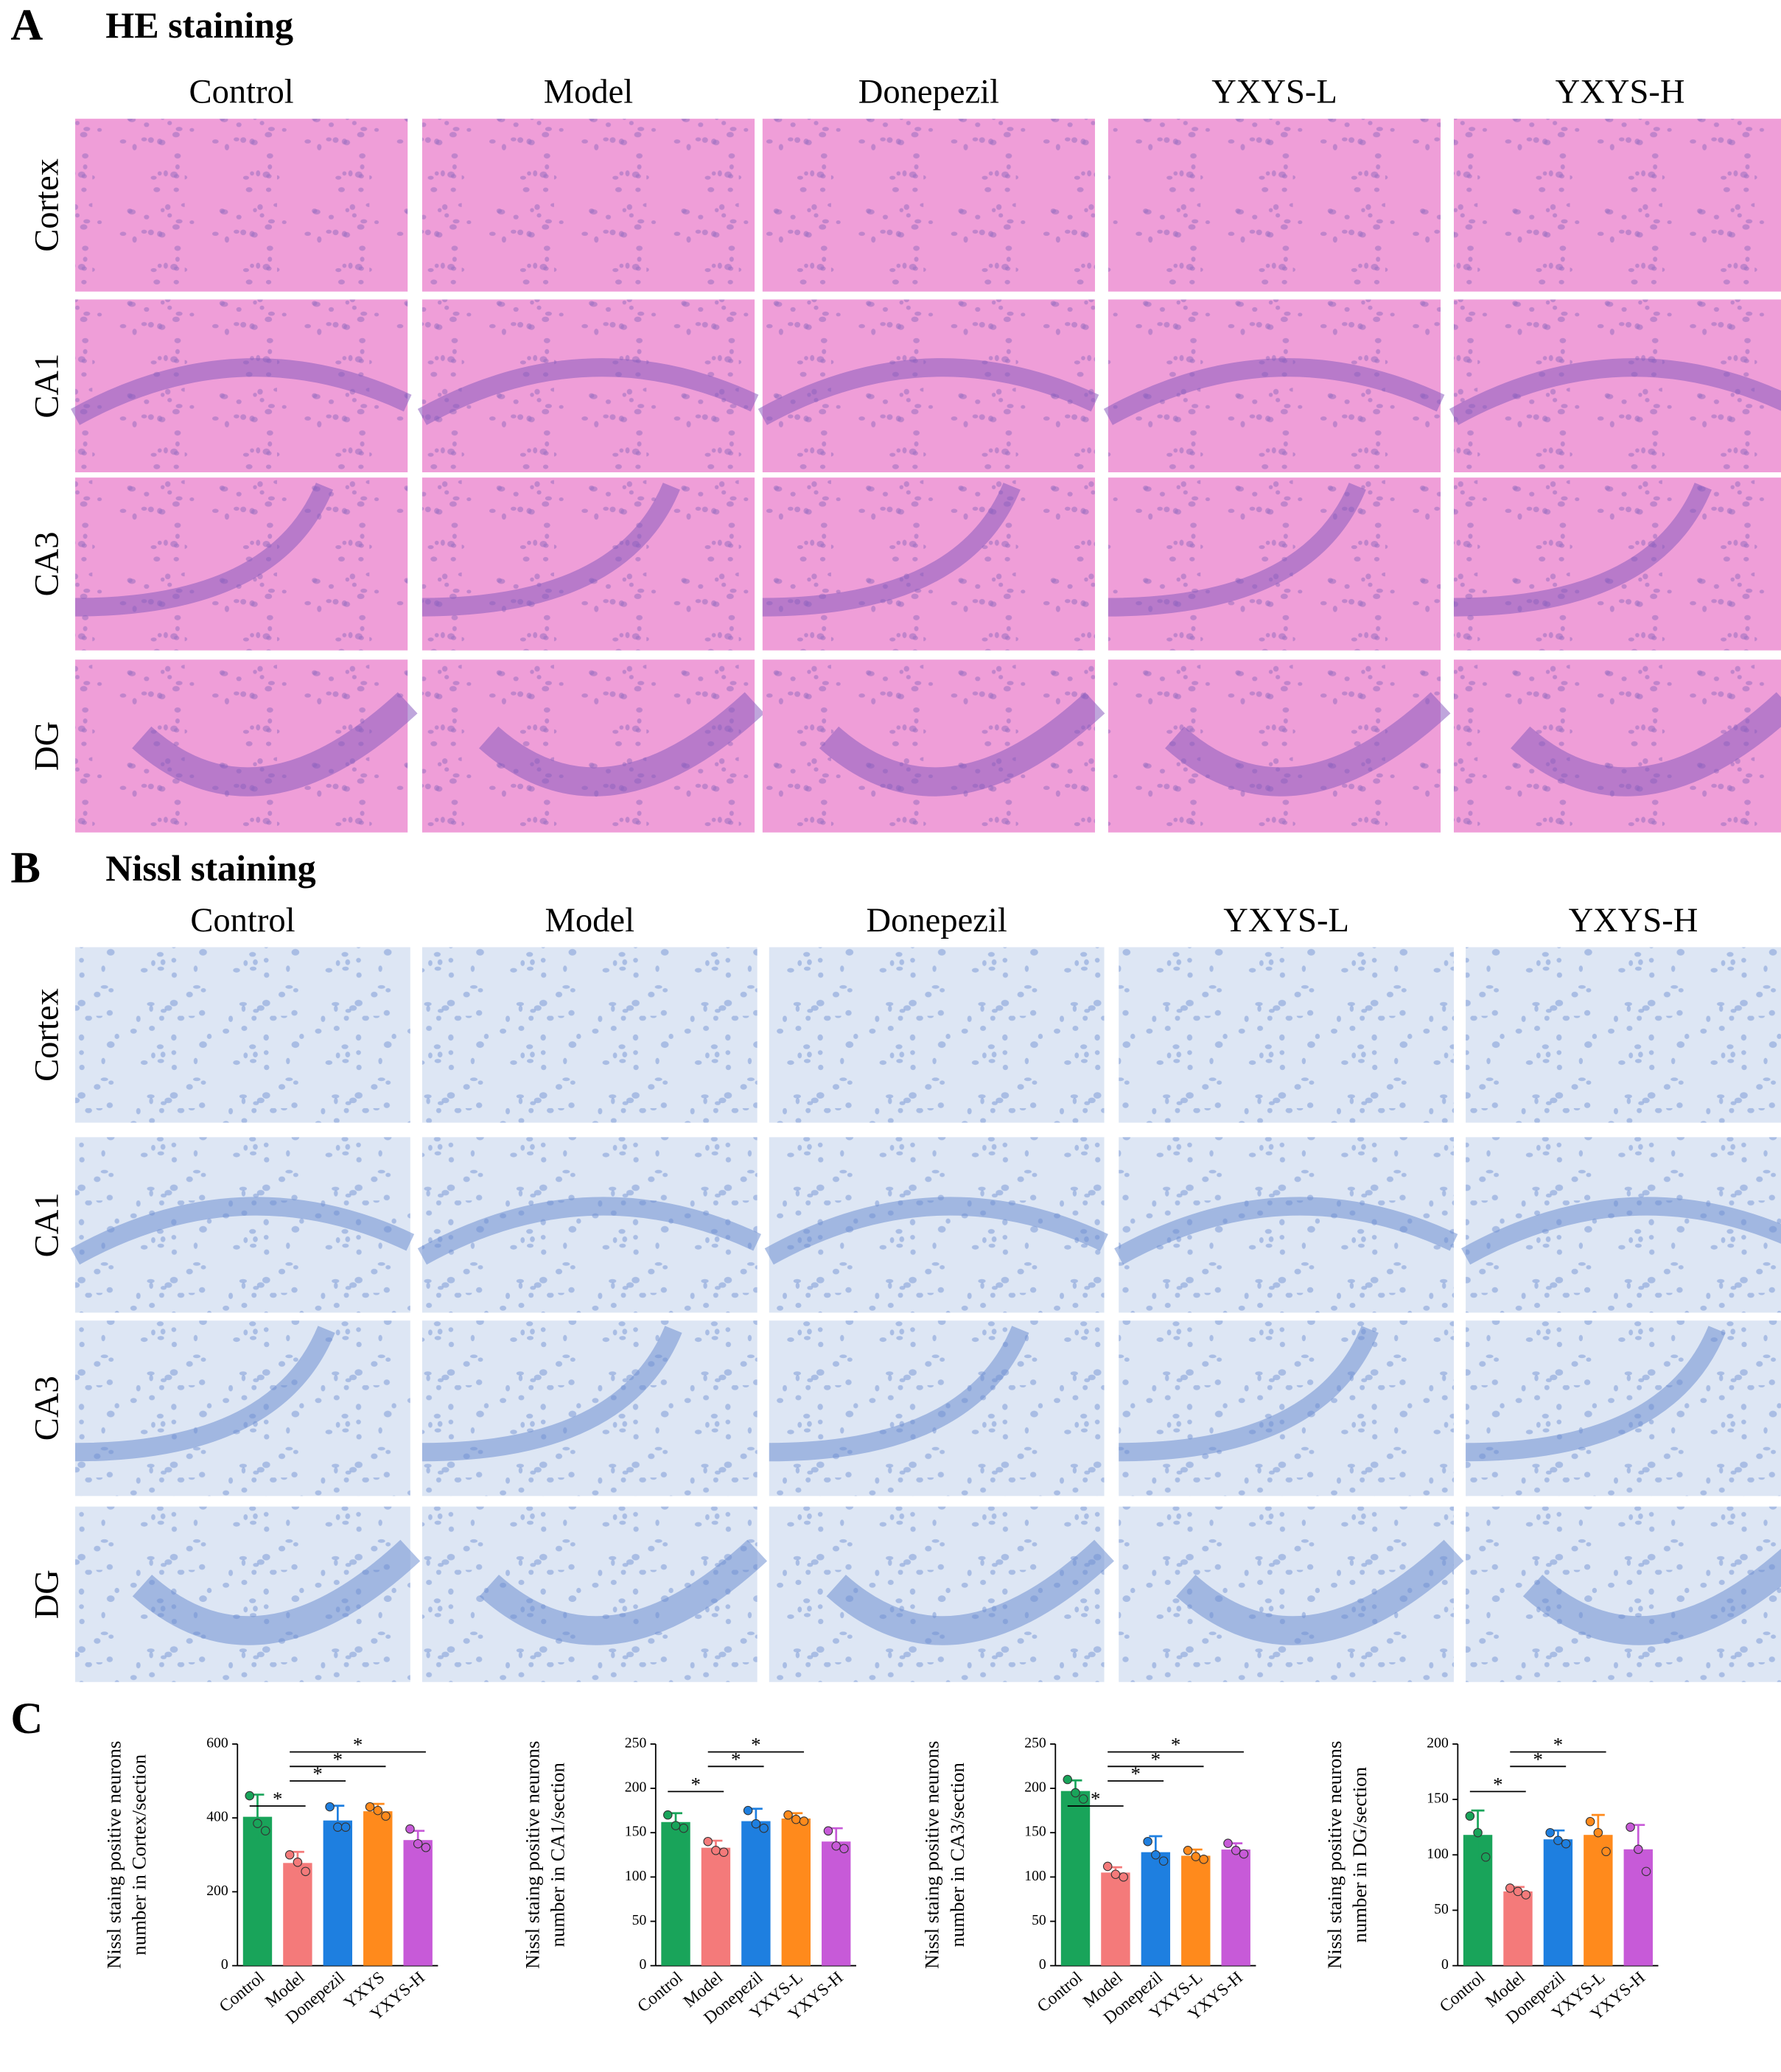 This screenshot has height=2072, width=1781. I want to click on y-axis-label: number in Cortex/section, so click(139, 1855).